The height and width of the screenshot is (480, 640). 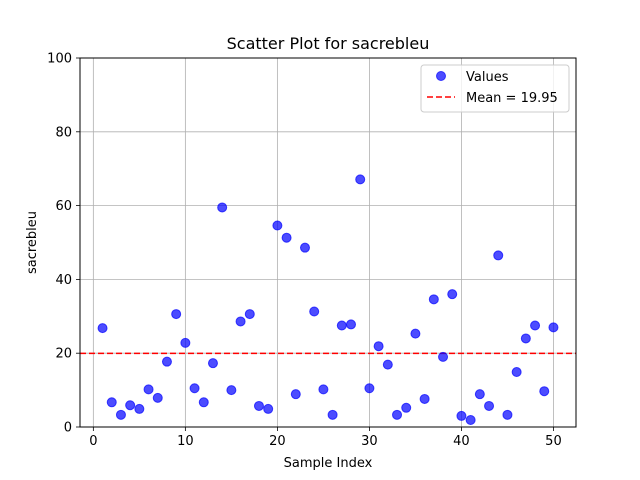 I want to click on y-tick-label: 40, so click(x=63, y=280).